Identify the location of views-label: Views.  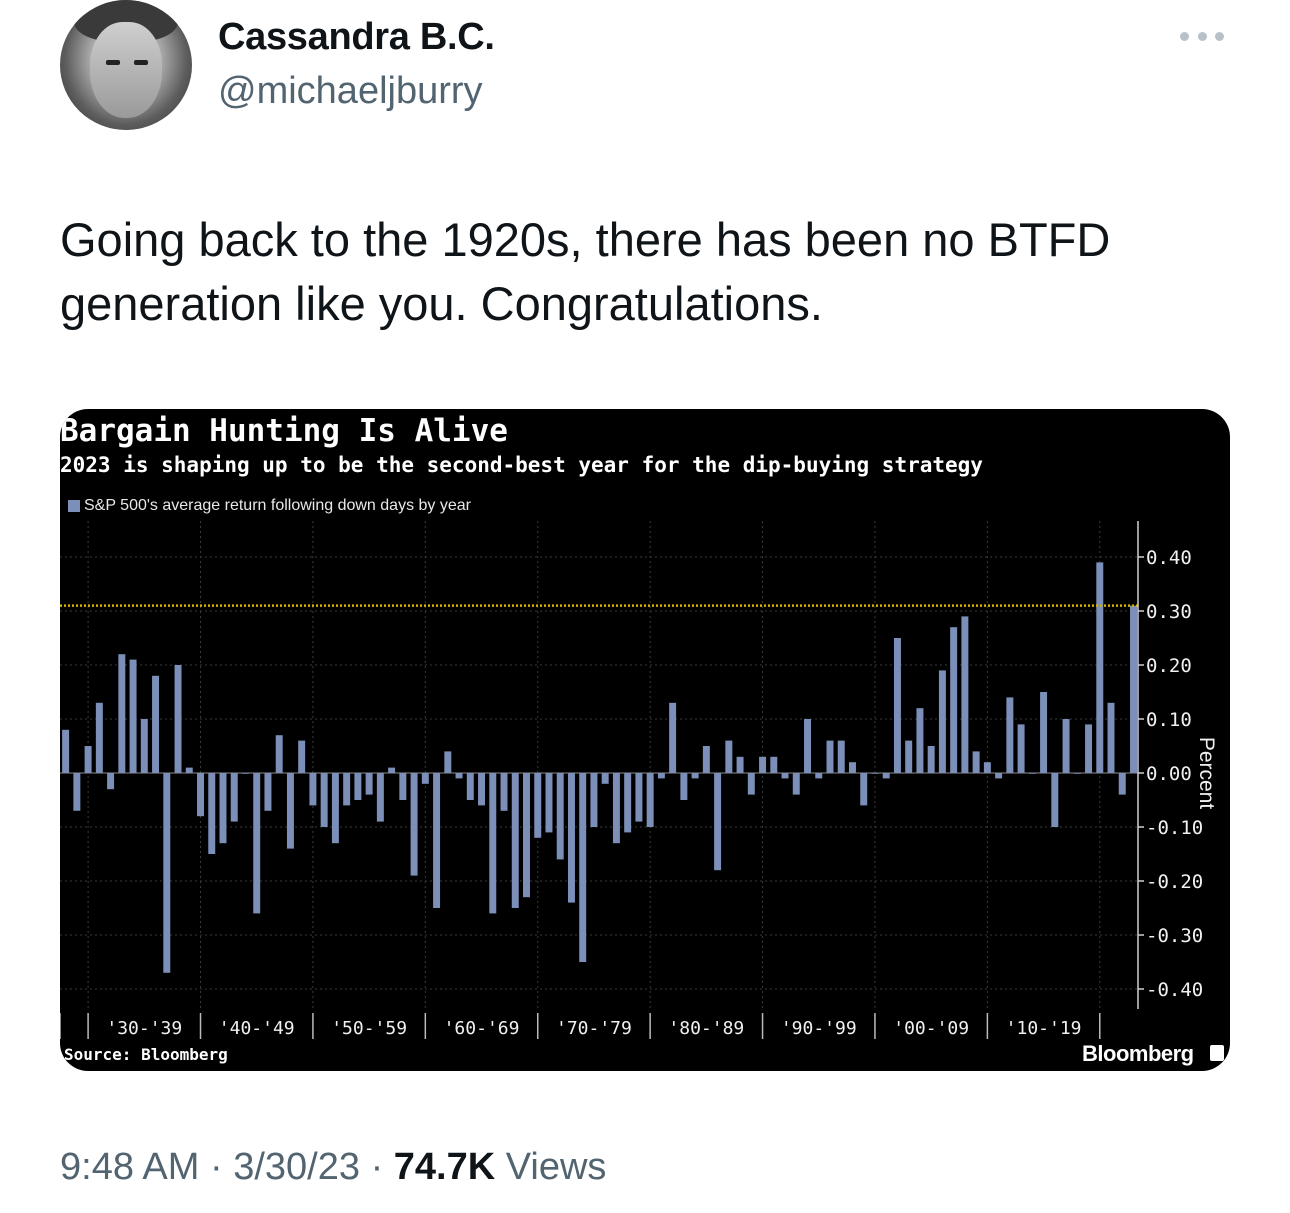
(556, 1167).